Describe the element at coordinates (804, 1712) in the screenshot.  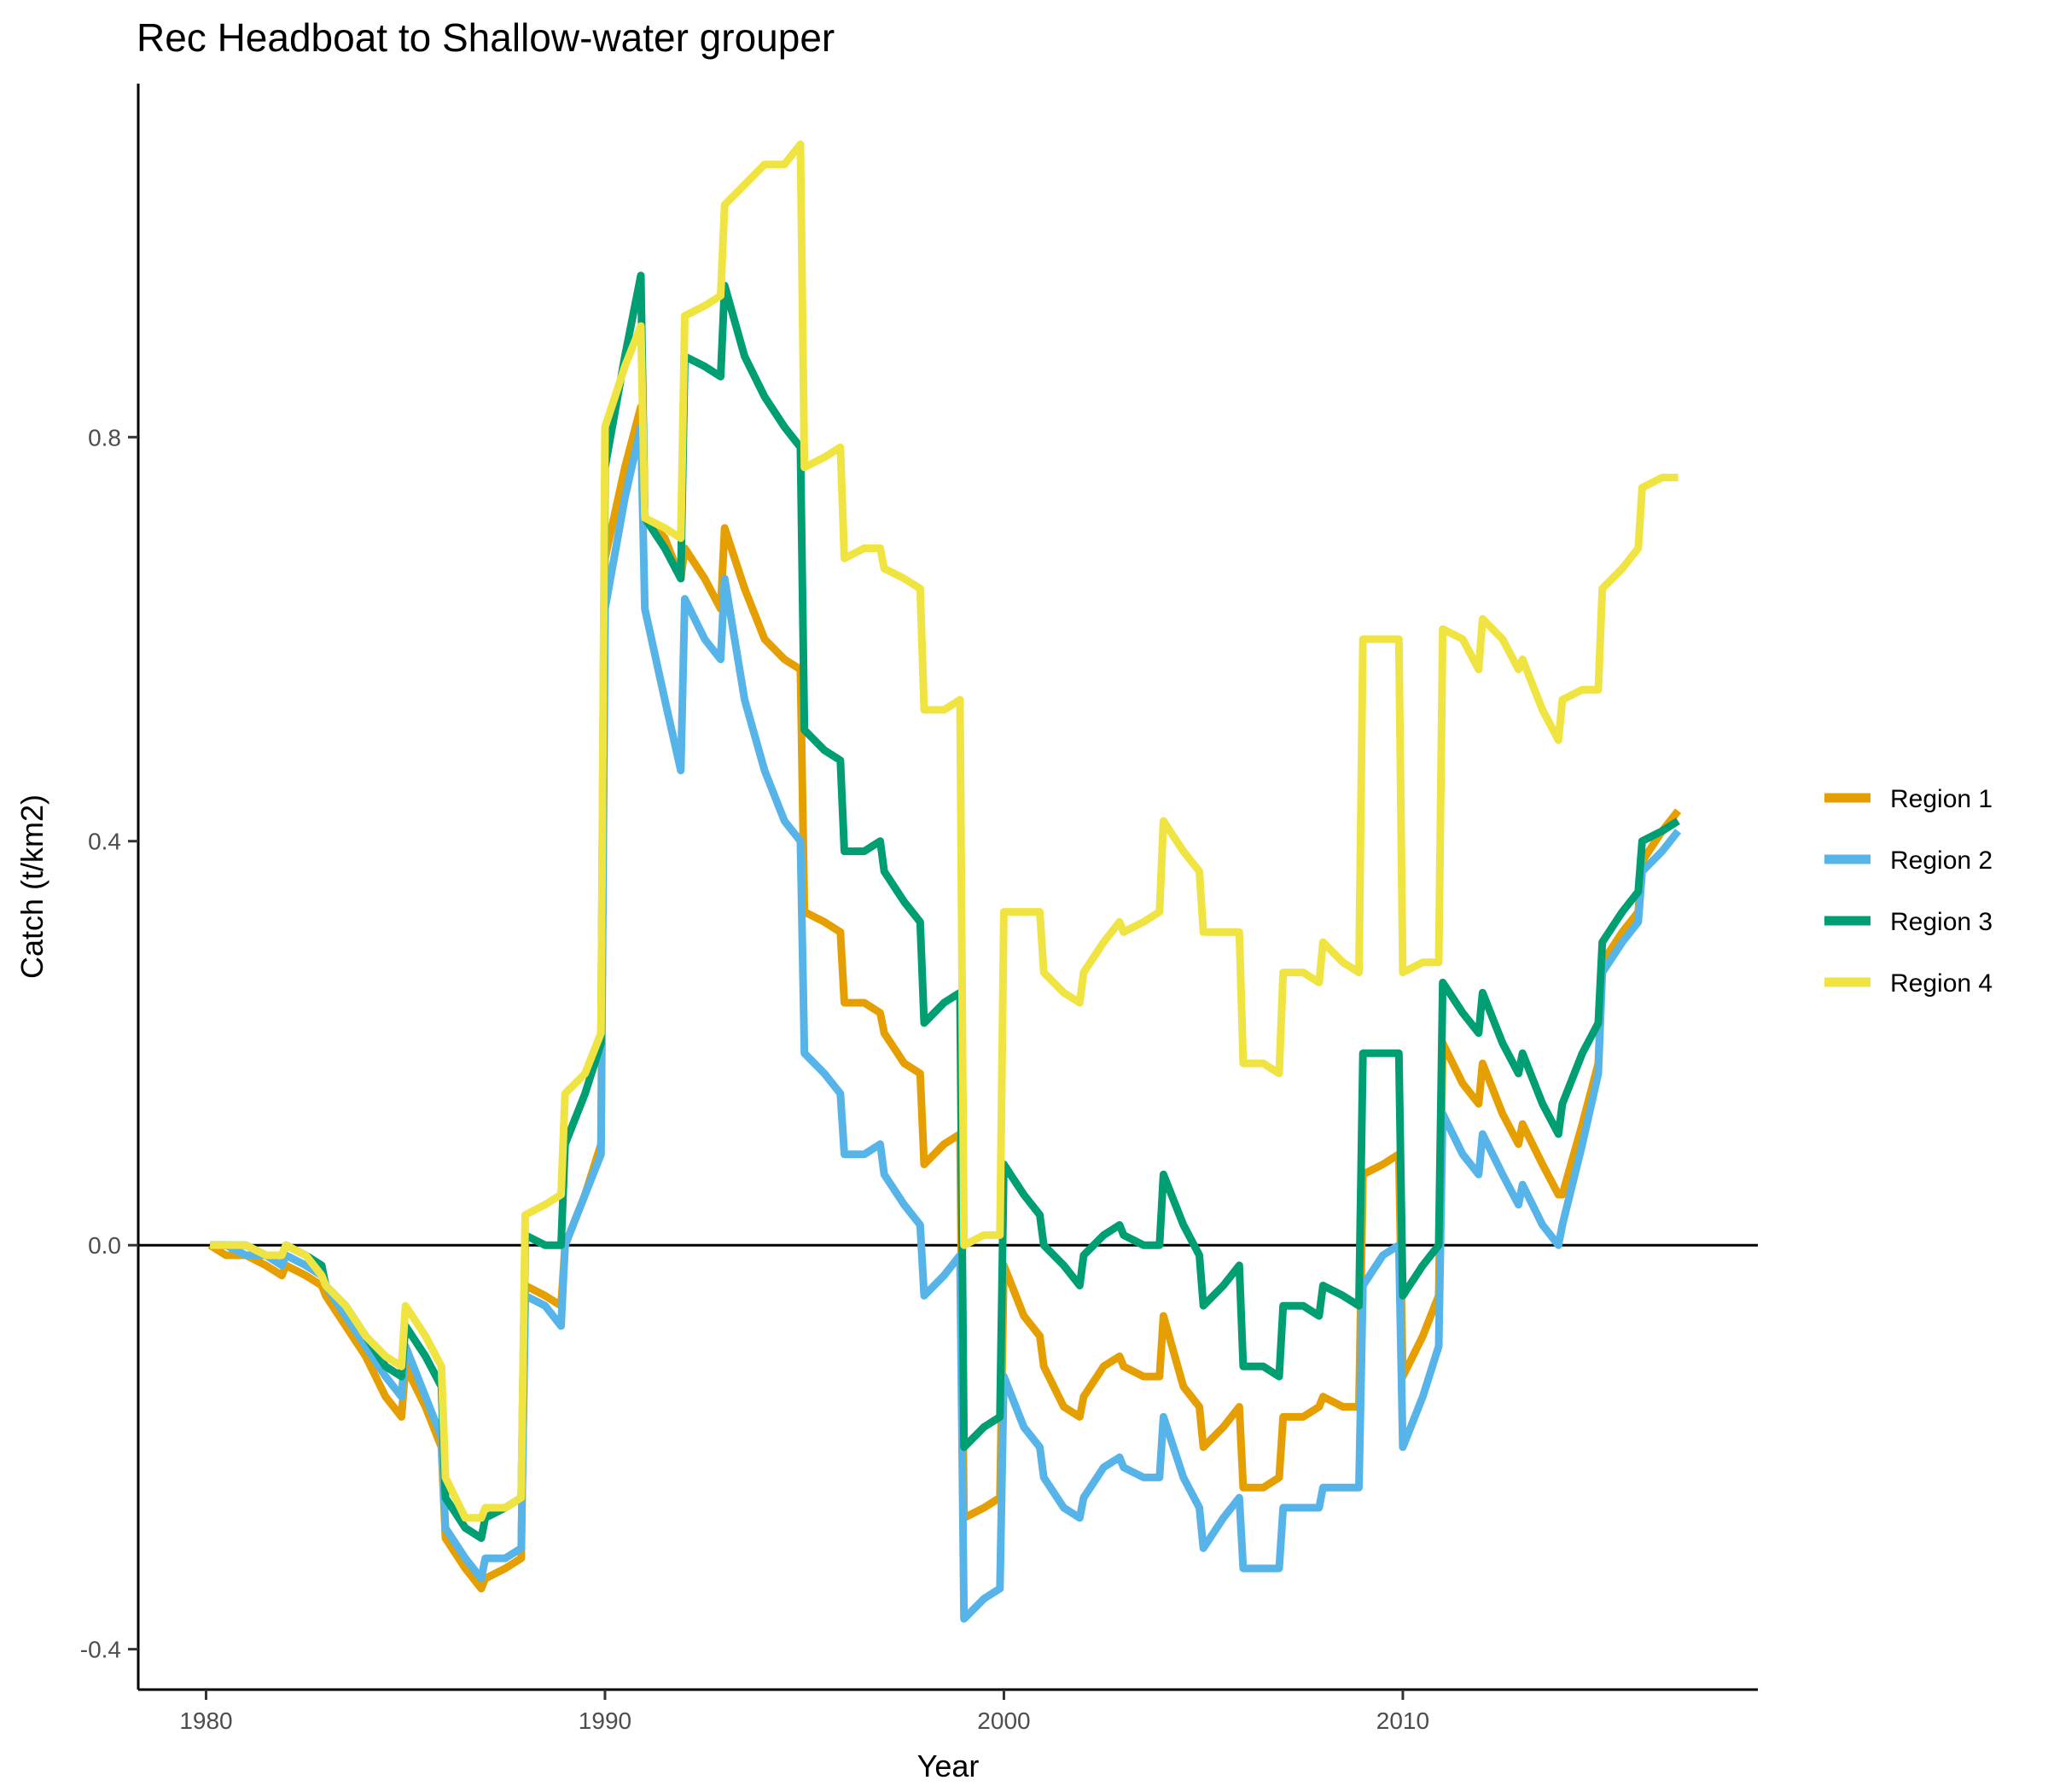
I see `x-axis-ticks: 1980 1990 2000 2010` at that location.